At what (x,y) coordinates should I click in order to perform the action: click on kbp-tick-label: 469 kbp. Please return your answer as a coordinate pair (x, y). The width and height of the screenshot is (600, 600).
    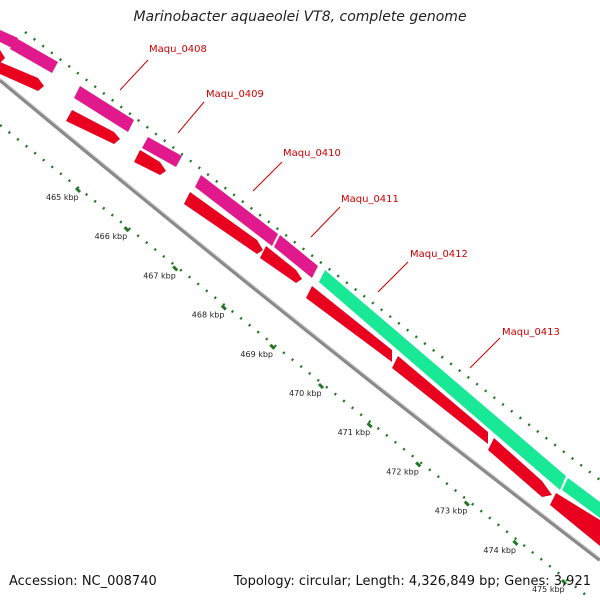
    Looking at the image, I should click on (256, 354).